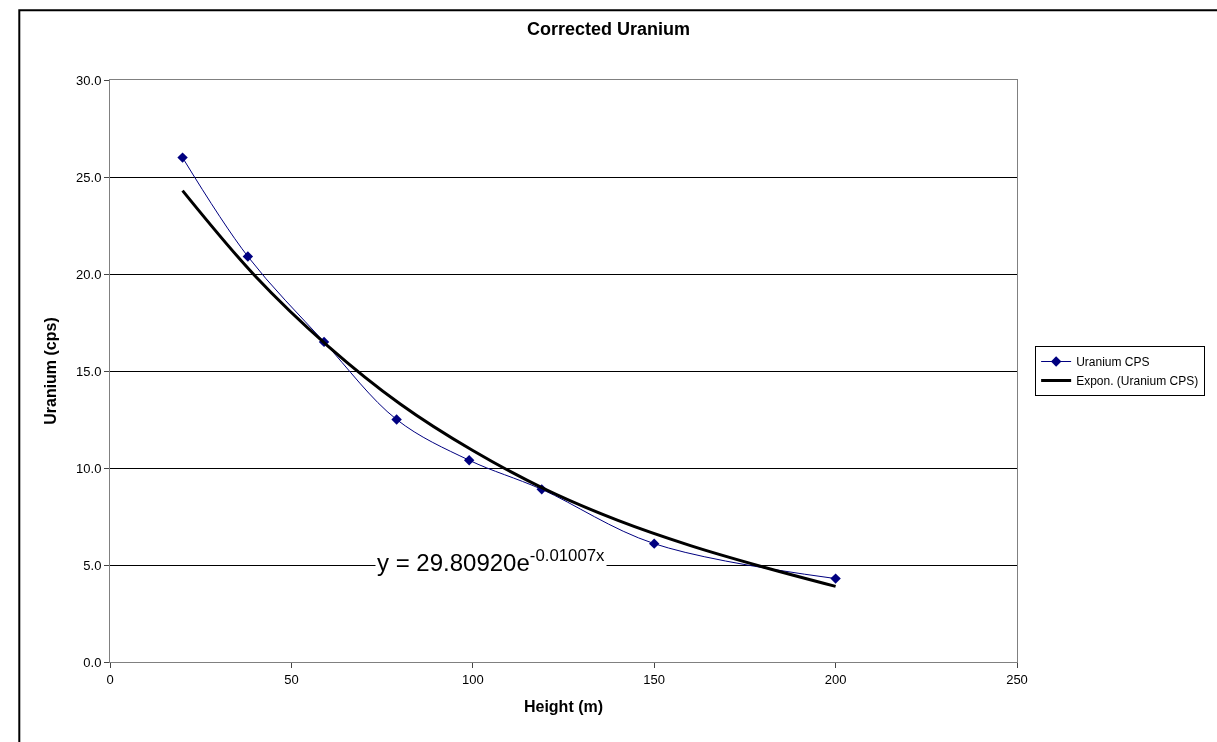  What do you see at coordinates (1137, 381) in the screenshot?
I see `legend-label: Expon. (Uranium CPS)` at bounding box center [1137, 381].